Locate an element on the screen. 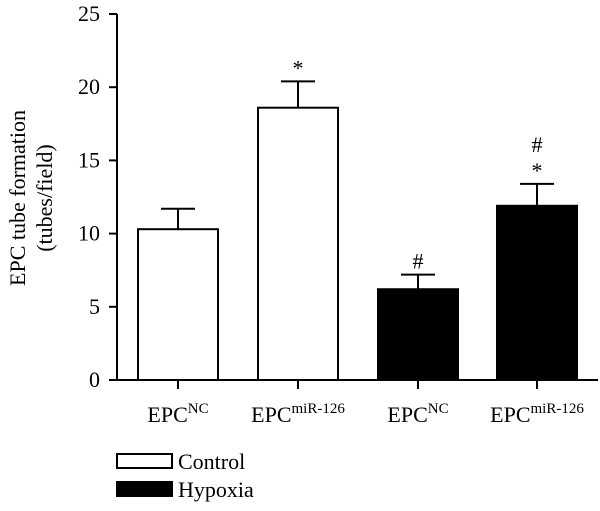 The image size is (600, 511). y-axis-label: EPC tube formation (tubes/field) is located at coordinates (31, 198).